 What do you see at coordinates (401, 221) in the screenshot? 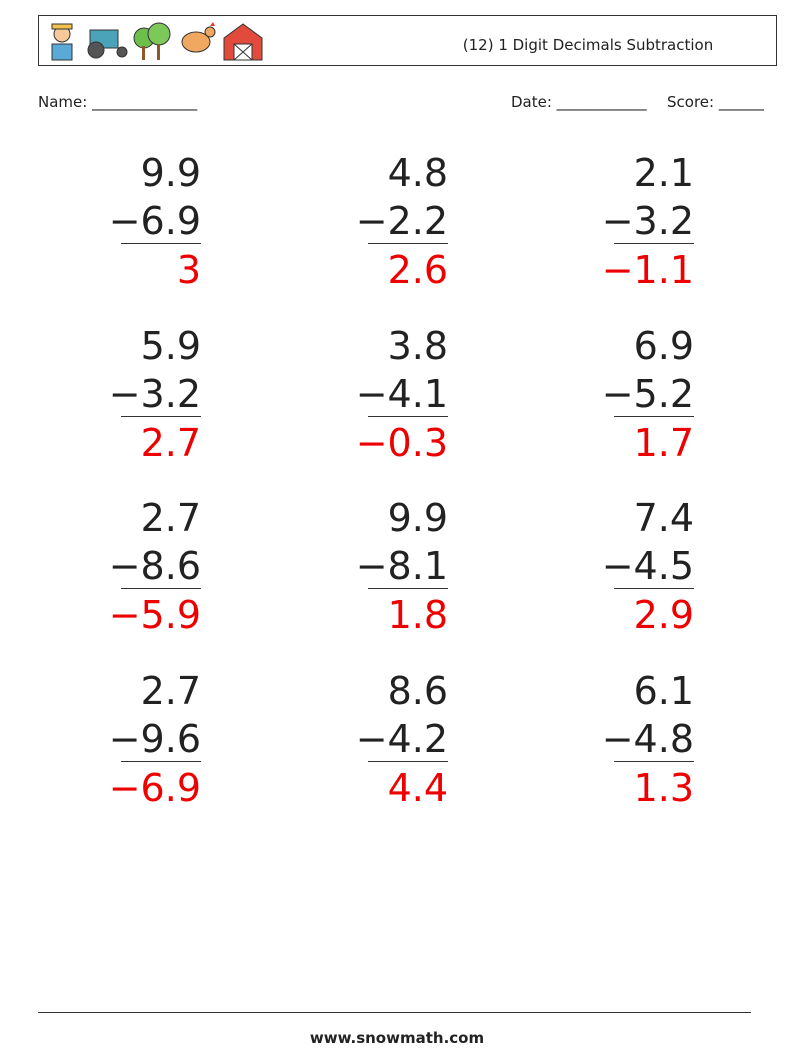
I see `bottom-number: −2.2` at bounding box center [401, 221].